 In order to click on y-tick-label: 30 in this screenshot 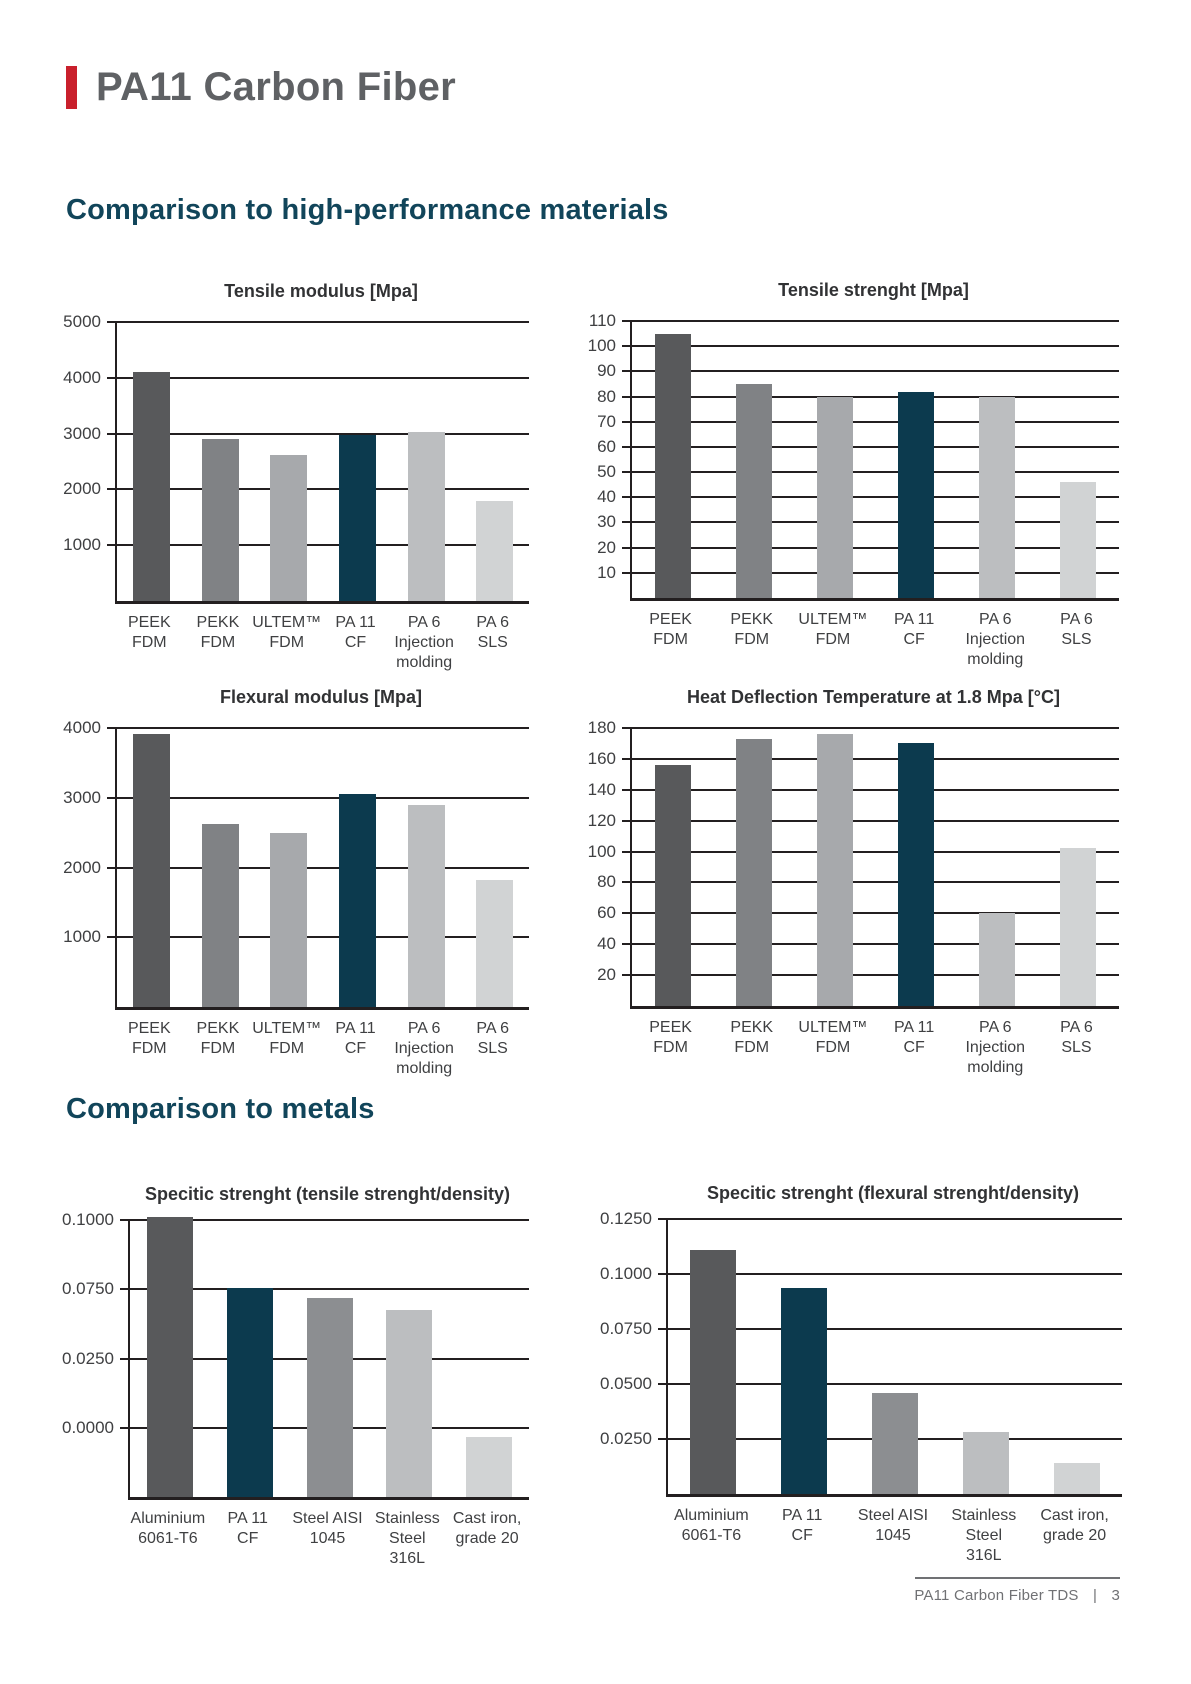, I will do `click(606, 522)`.